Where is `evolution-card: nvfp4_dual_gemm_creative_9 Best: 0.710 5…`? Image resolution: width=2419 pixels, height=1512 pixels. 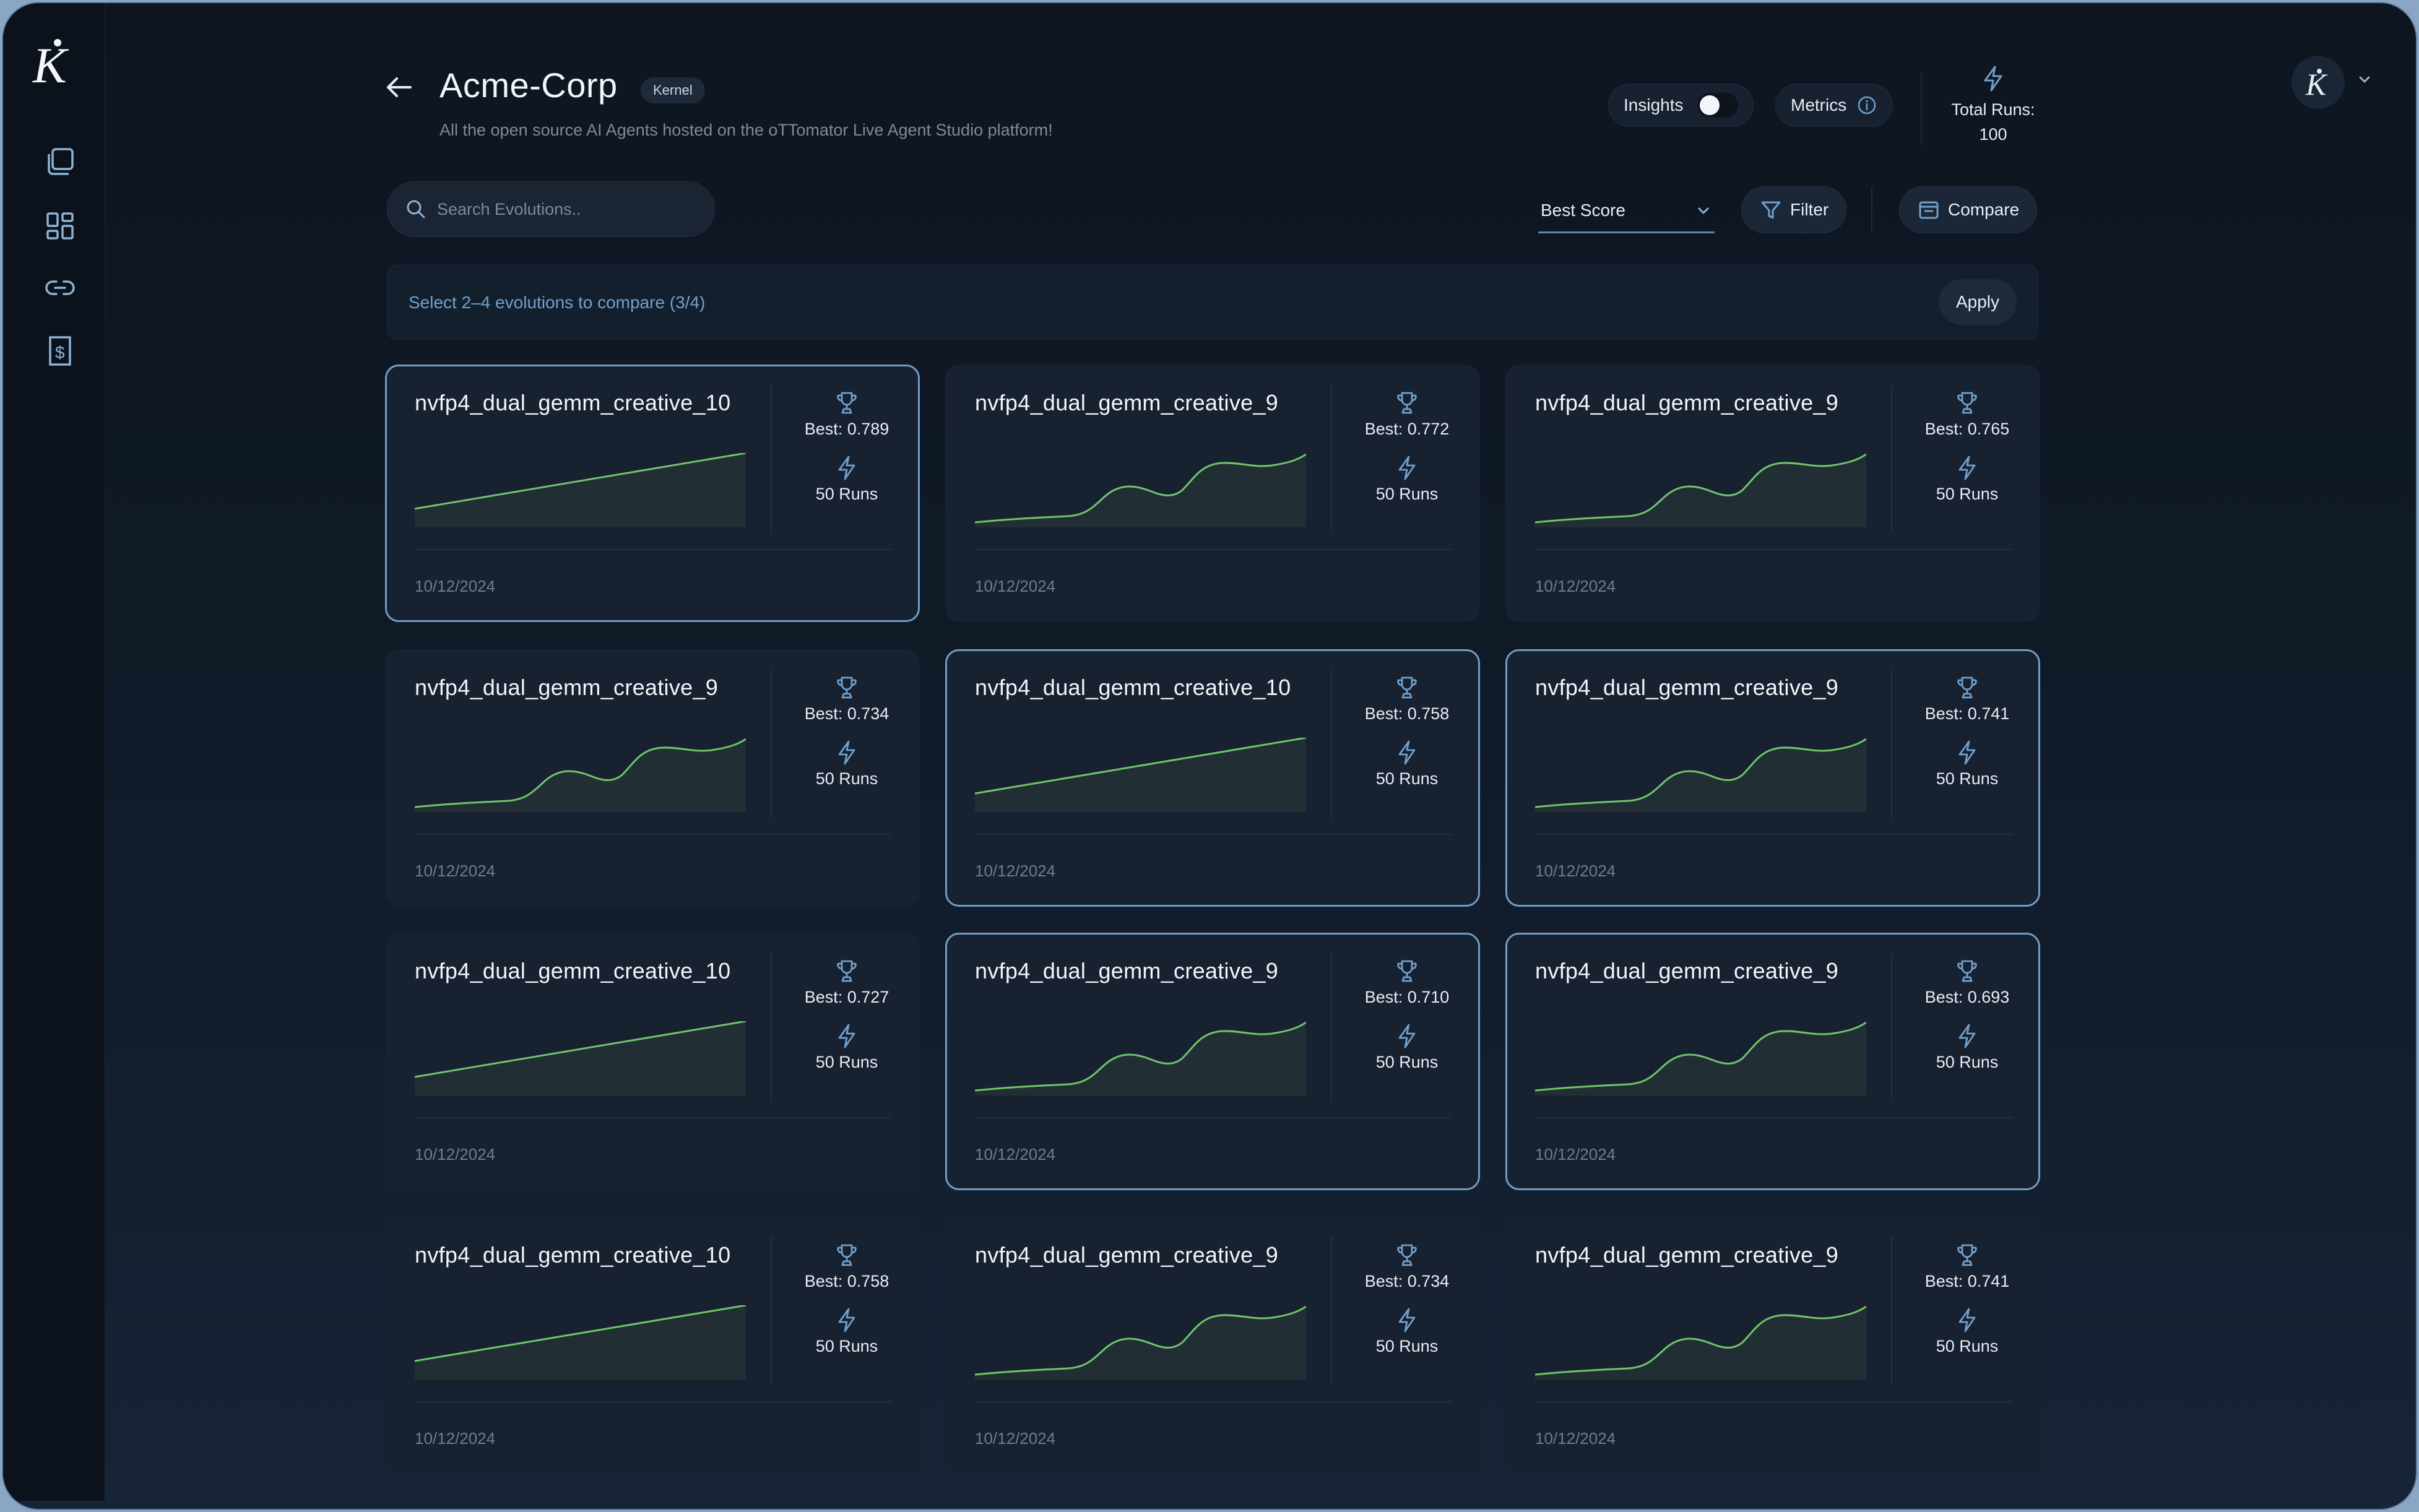
evolution-card: nvfp4_dual_gemm_creative_9 Best: 0.710 5… is located at coordinates (1212, 1061).